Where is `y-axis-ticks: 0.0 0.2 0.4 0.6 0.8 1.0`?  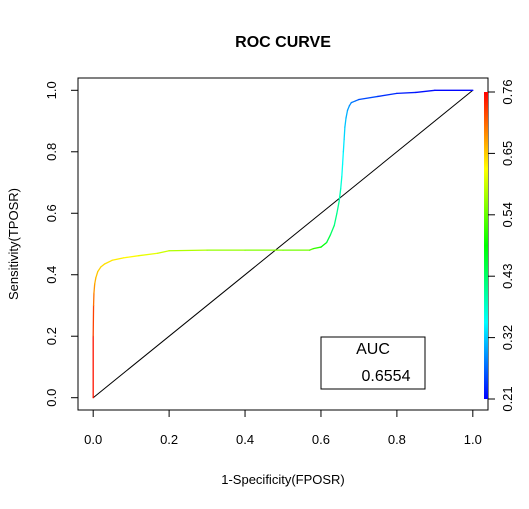
y-axis-ticks: 0.0 0.2 0.4 0.6 0.8 1.0 is located at coordinates (61, 244).